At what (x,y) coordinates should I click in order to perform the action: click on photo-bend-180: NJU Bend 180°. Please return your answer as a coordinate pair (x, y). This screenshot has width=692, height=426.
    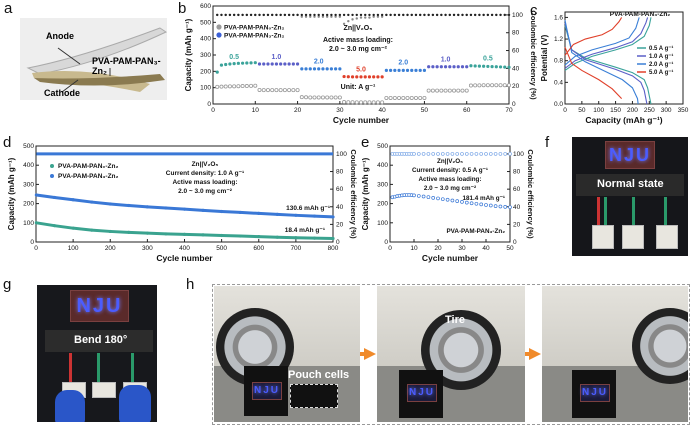
    Looking at the image, I should click on (97, 353).